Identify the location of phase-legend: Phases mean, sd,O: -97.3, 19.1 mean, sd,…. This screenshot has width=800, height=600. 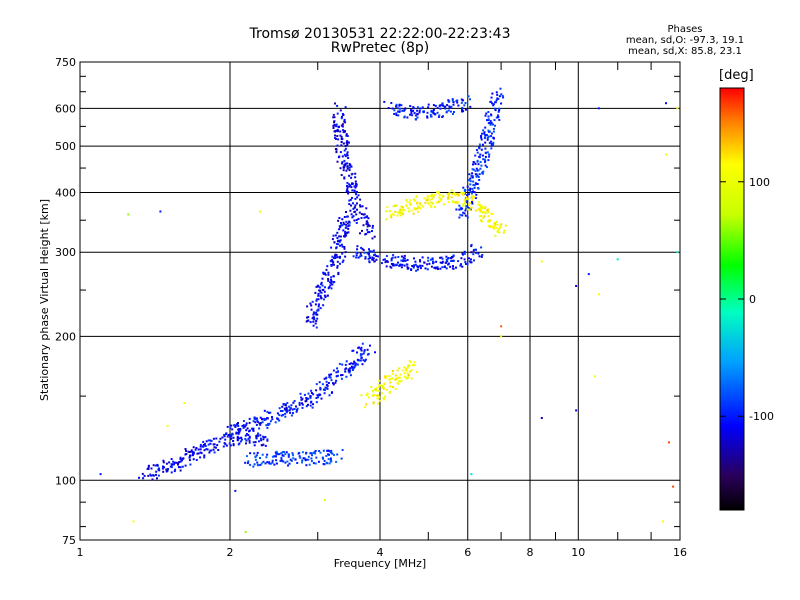
(685, 40).